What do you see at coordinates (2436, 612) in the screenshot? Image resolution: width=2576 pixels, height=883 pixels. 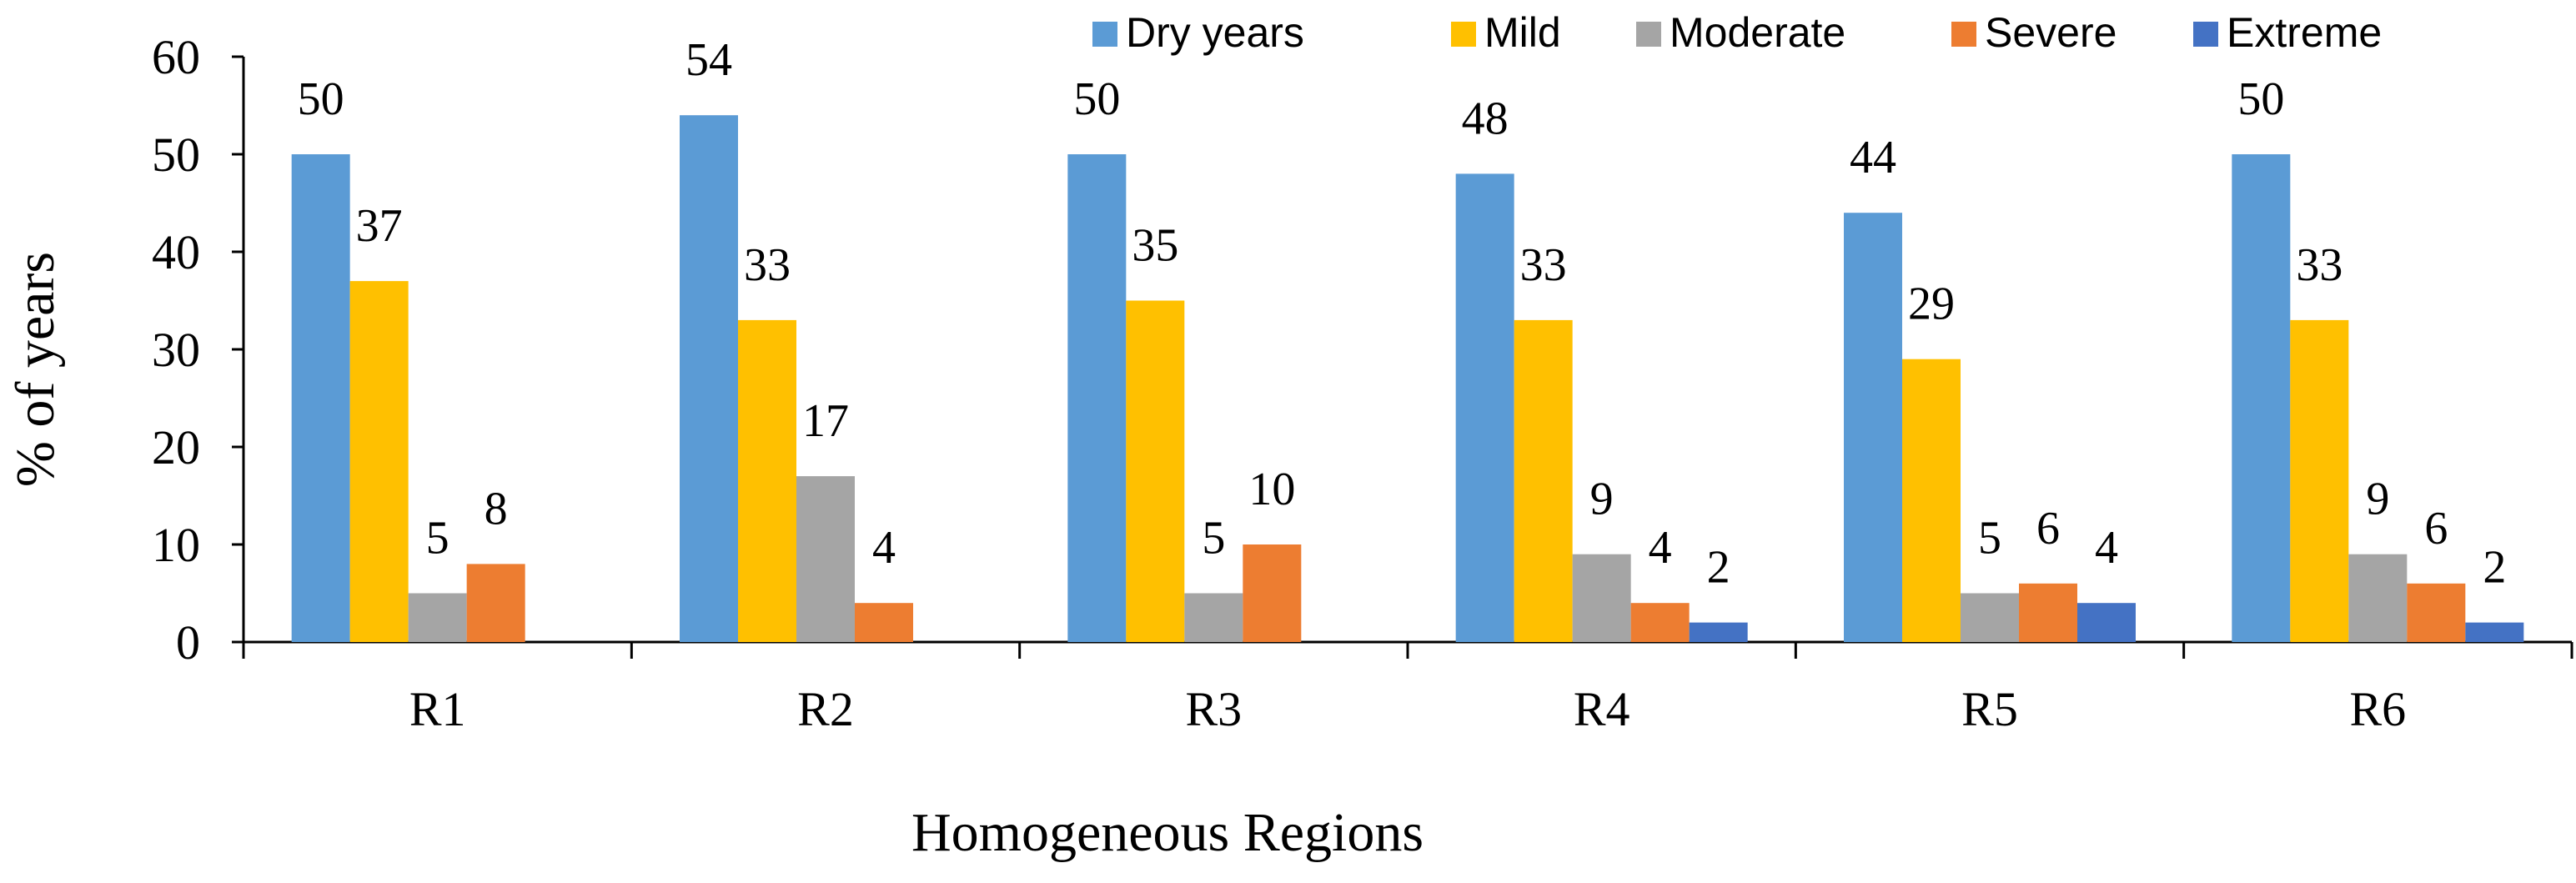 I see `bar-severe-r6` at bounding box center [2436, 612].